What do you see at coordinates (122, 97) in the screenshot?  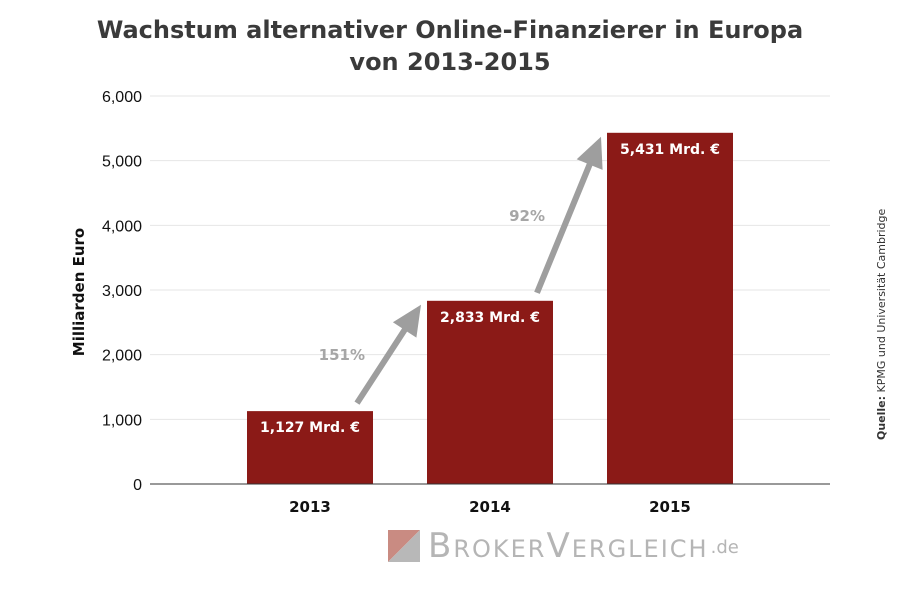 I see `y-tick-label: 6,000` at bounding box center [122, 97].